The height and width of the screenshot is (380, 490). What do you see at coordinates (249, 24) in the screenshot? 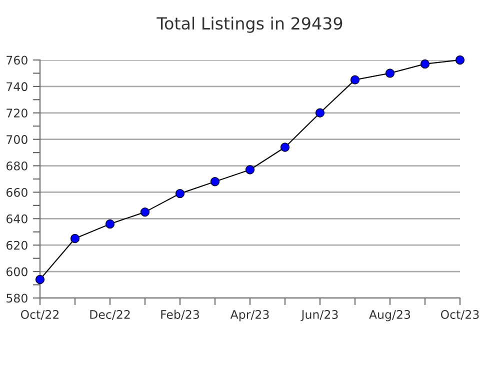
I see `chart-title: Total Listings in 29439` at bounding box center [249, 24].